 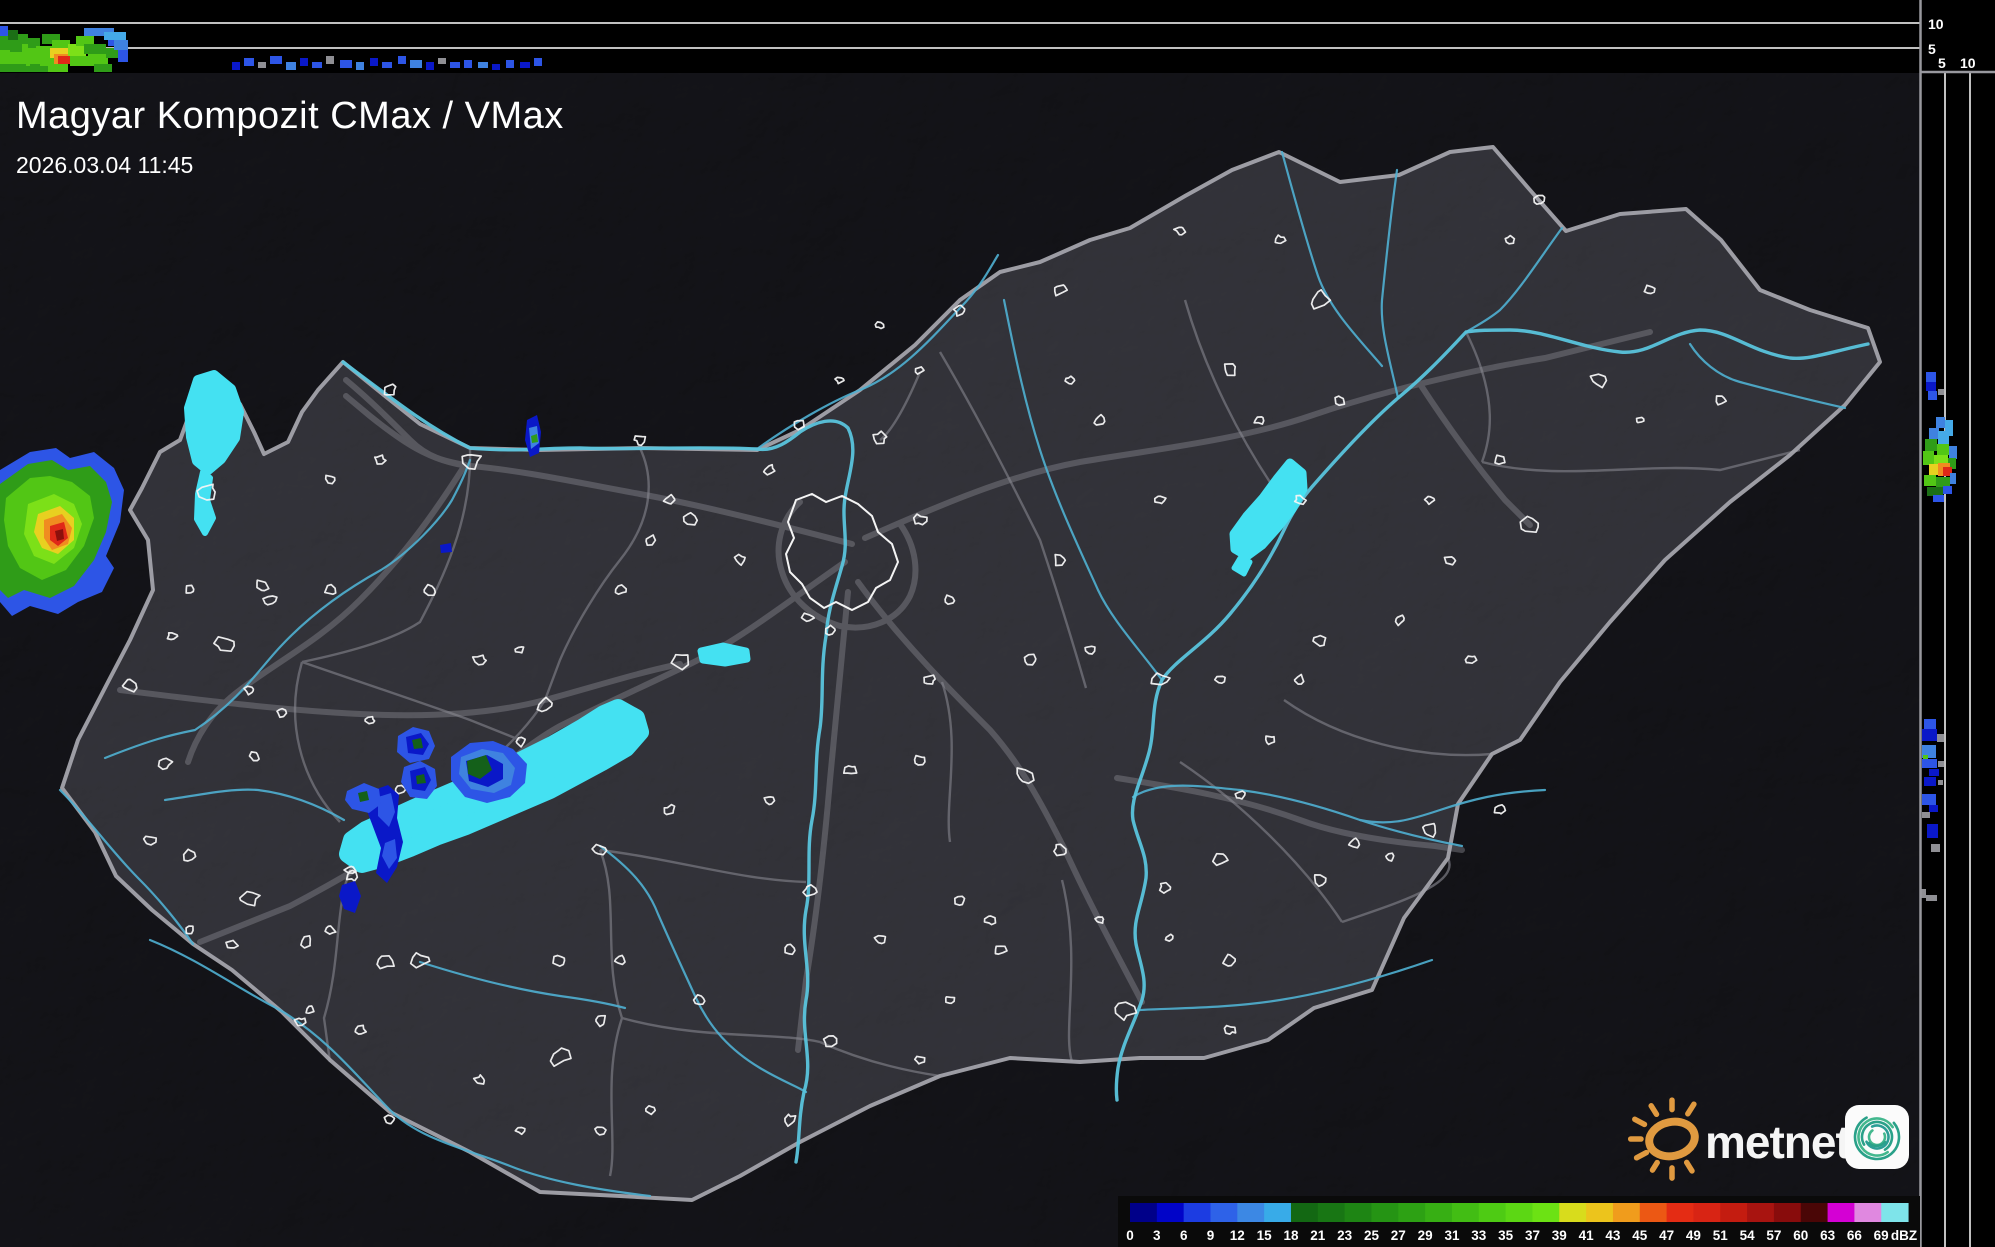 What do you see at coordinates (1000, 792) in the screenshot?
I see `road-m5` at bounding box center [1000, 792].